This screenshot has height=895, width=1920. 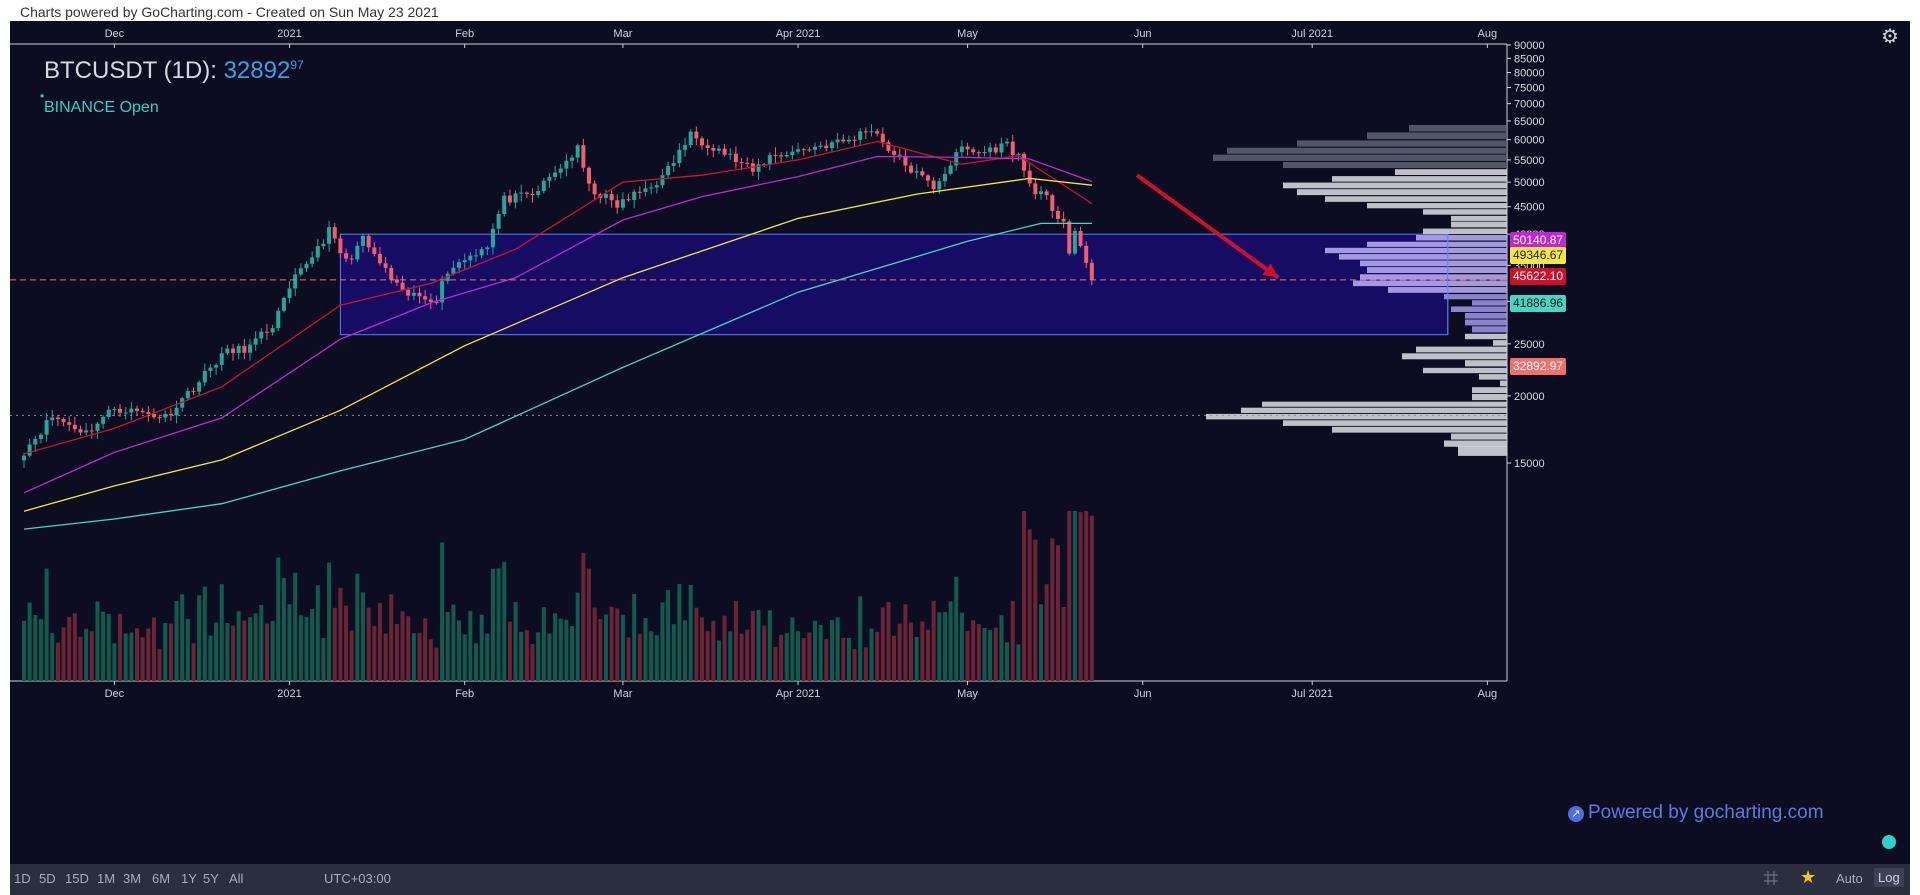 What do you see at coordinates (1529, 73) in the screenshot?
I see `y-tick-label: 80000` at bounding box center [1529, 73].